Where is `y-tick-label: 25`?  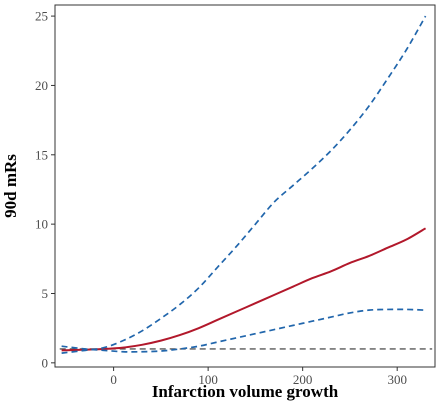
y-tick-label: 25 is located at coordinates (41, 16).